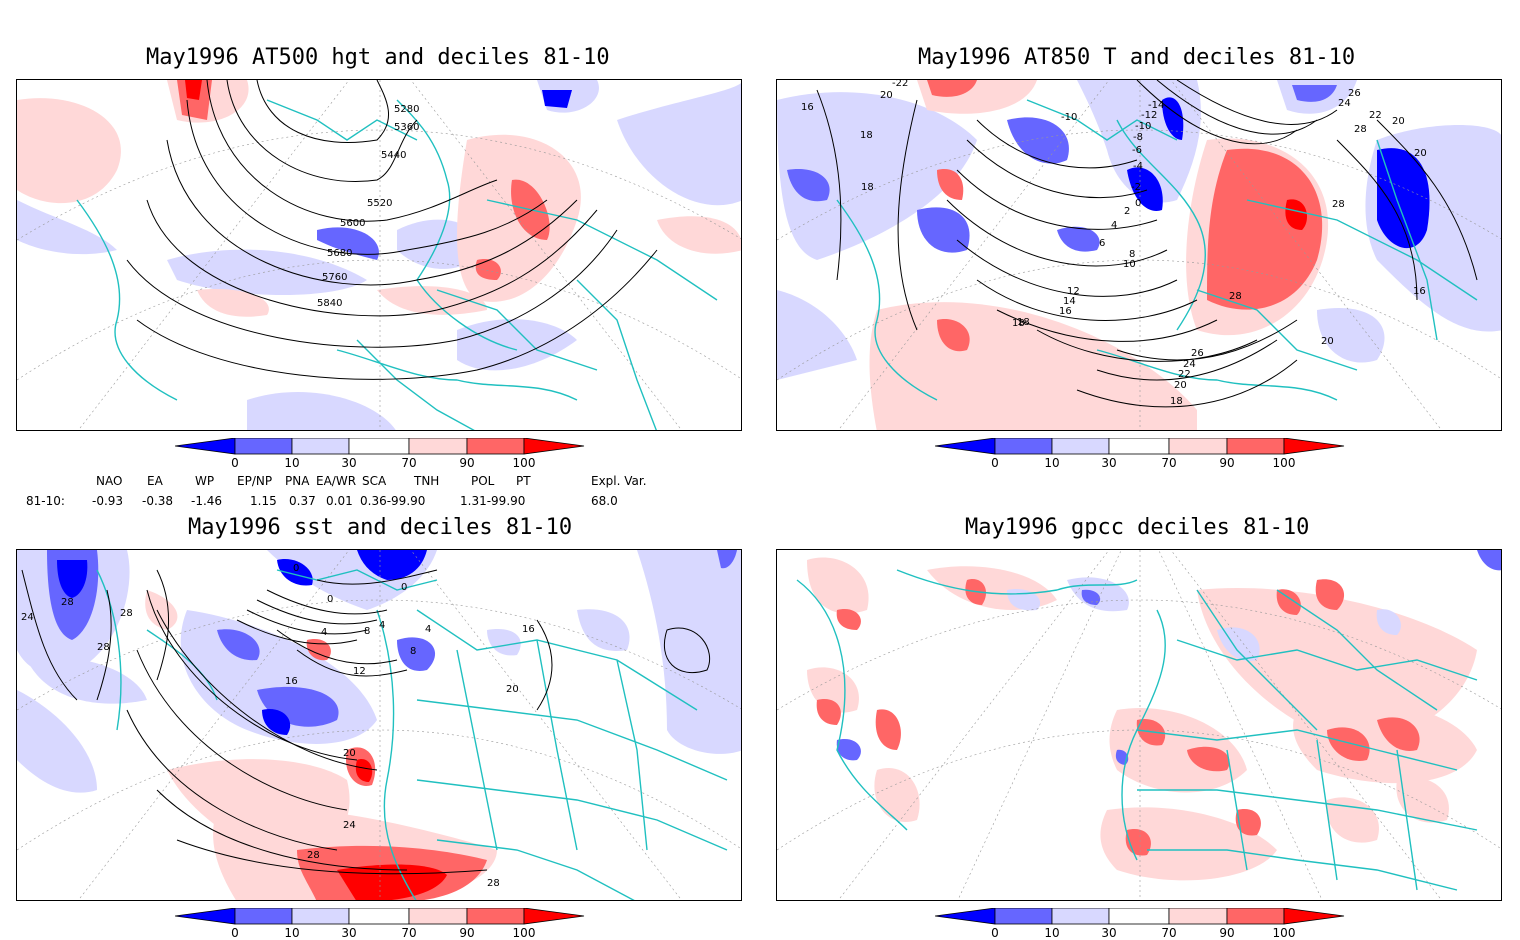  What do you see at coordinates (393, 501) in the screenshot?
I see `index-value: 0.36-99.90` at bounding box center [393, 501].